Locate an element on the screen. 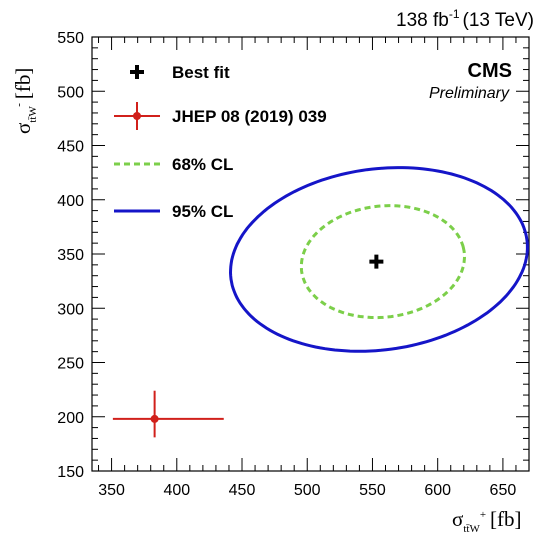 Image resolution: width=550 pixels, height=546 pixels. y-tick-label: 450 is located at coordinates (70, 147).